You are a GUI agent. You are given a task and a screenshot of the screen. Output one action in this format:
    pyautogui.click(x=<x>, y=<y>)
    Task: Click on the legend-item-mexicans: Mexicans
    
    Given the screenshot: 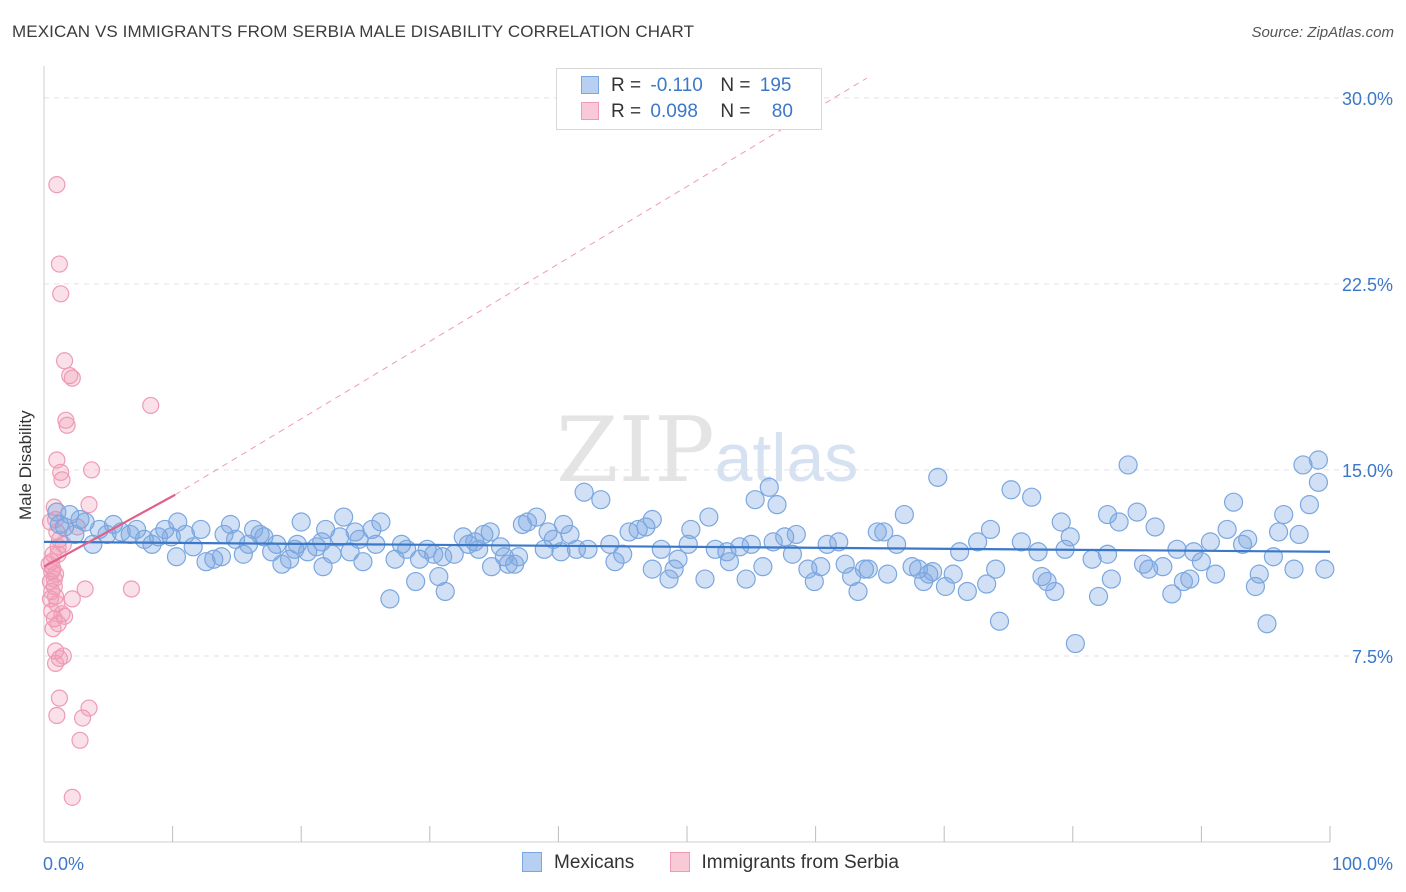 What is the action you would take?
    pyautogui.click(x=578, y=863)
    